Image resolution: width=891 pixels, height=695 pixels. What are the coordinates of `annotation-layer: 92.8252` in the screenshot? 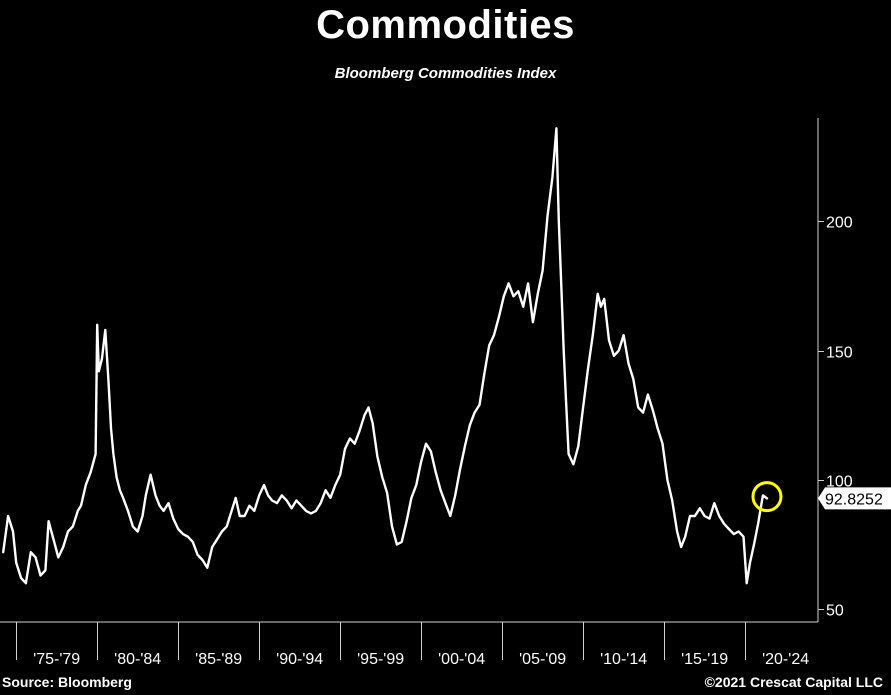 It's located at (821, 497).